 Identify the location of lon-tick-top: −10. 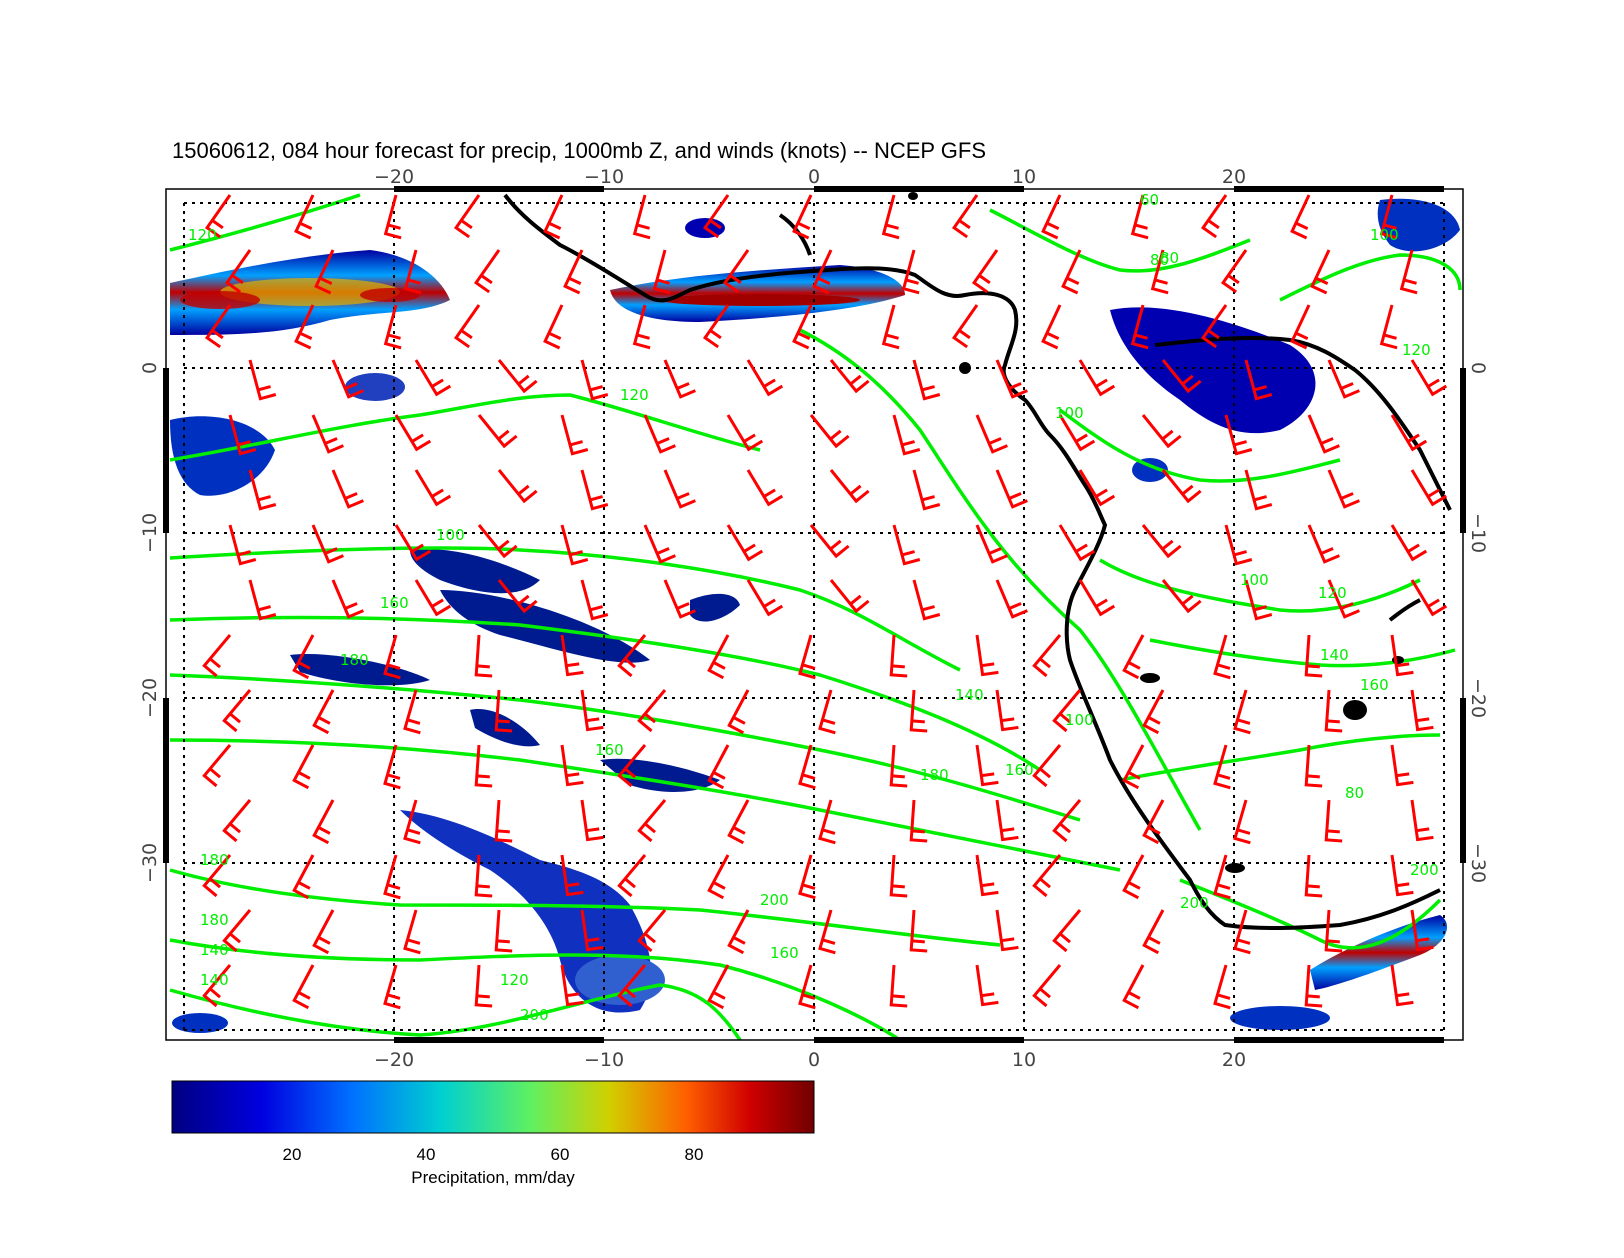
(604, 177).